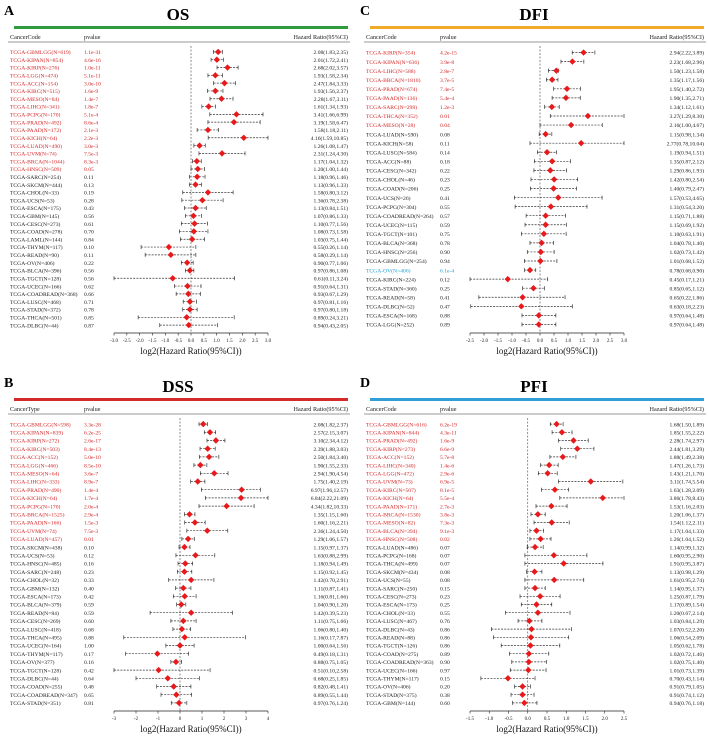  What do you see at coordinates (687, 134) in the screenshot?
I see `row-hazard-ratio: 1.15(0.98,1.34)` at bounding box center [687, 134].